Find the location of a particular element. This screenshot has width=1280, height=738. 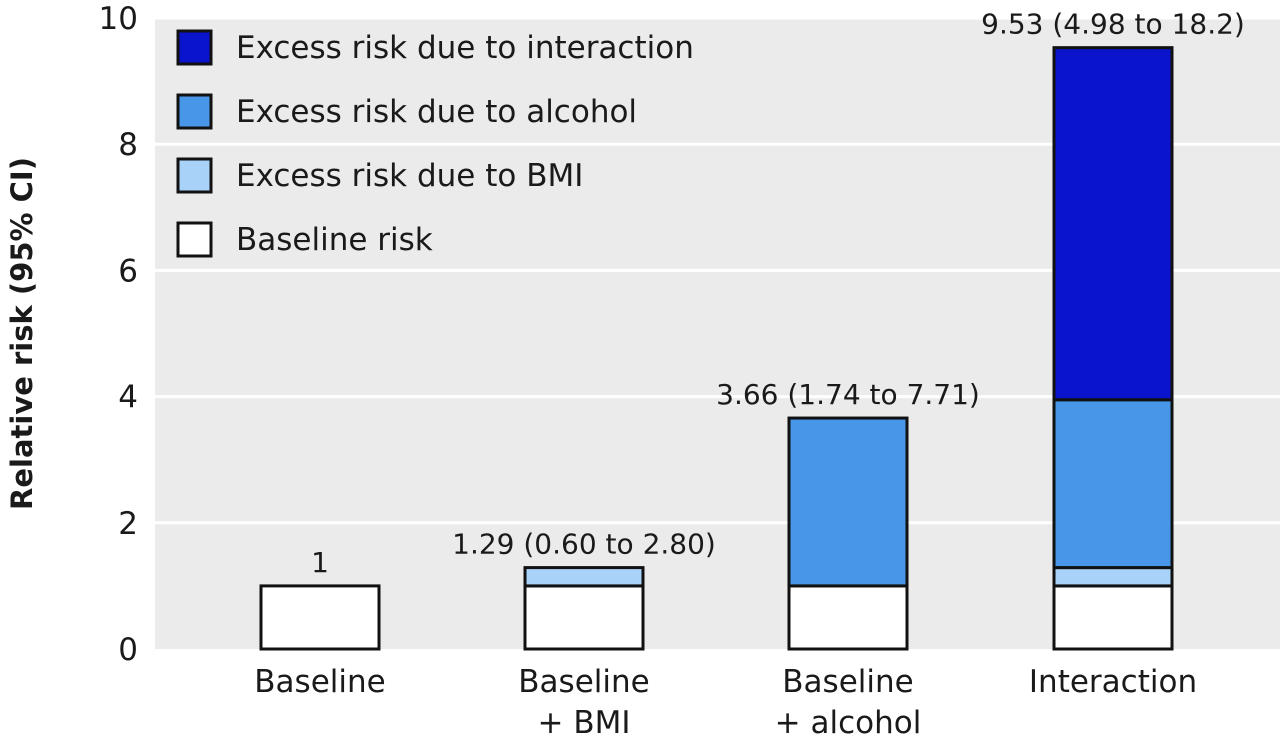

y-tick-label: 0 is located at coordinates (128, 650).